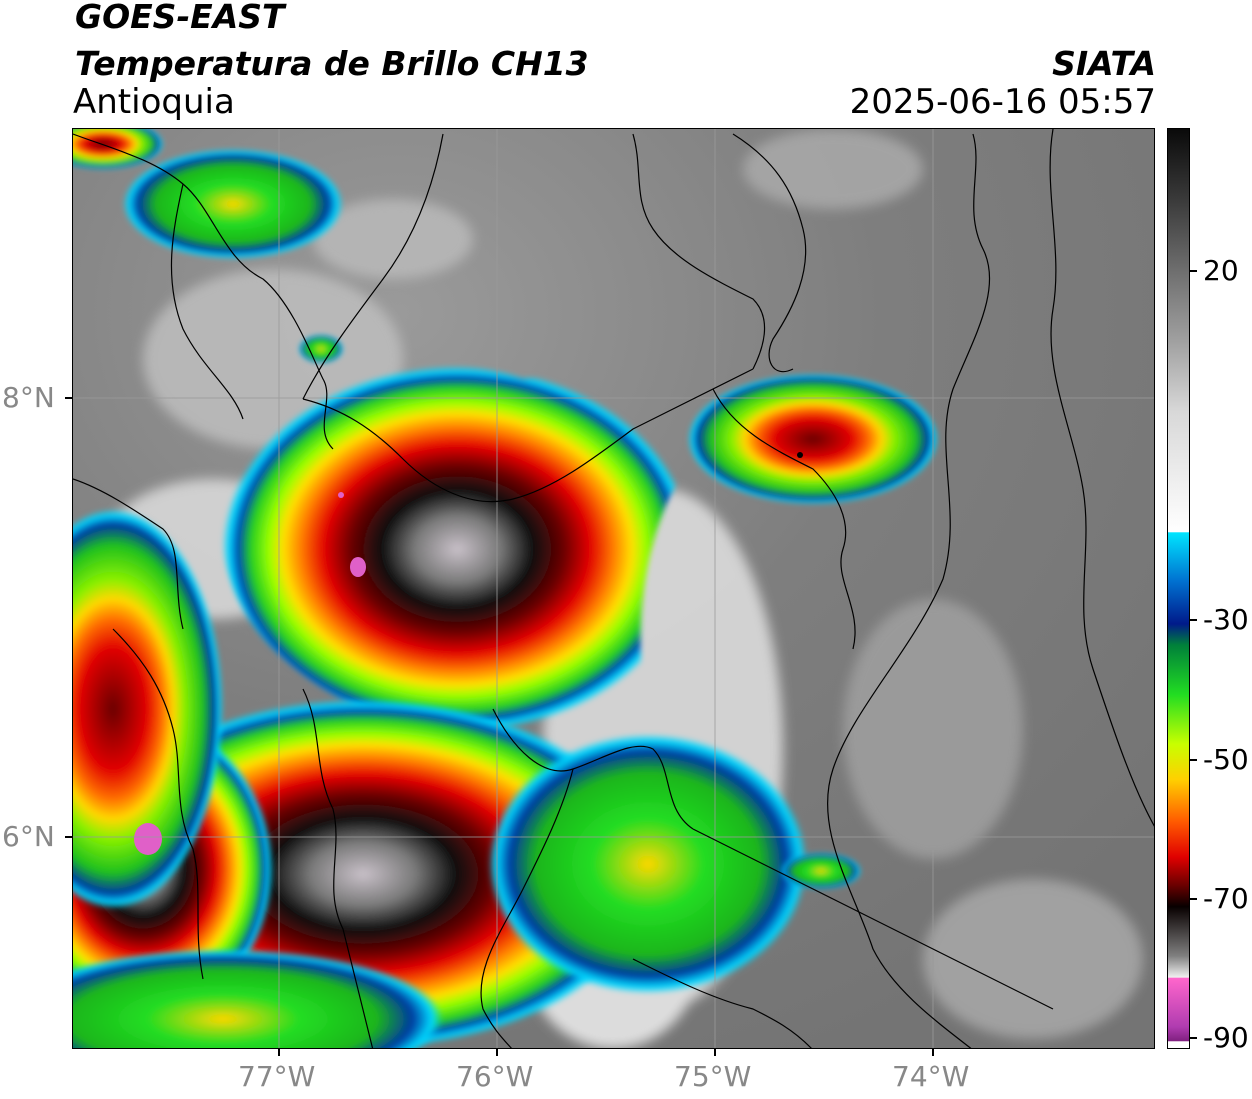  I want to click on timestamp-label: 2025-06-16 05:57, so click(1002, 102).